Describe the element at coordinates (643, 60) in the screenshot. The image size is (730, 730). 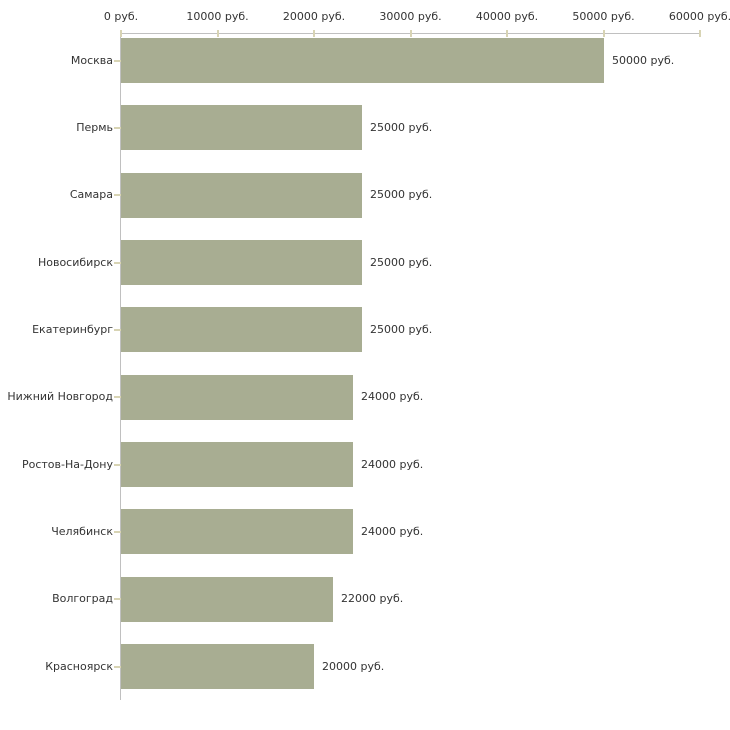
I see `bar-value-label: 50000 руб.` at that location.